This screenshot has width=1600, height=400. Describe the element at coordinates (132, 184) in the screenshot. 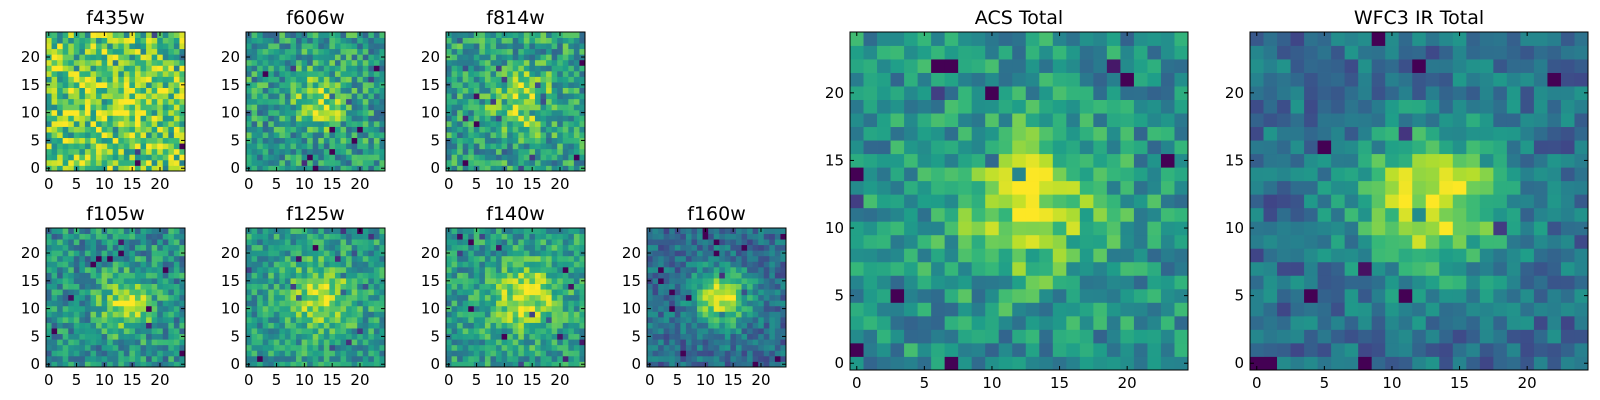

I see `x-tick-label: 15` at that location.